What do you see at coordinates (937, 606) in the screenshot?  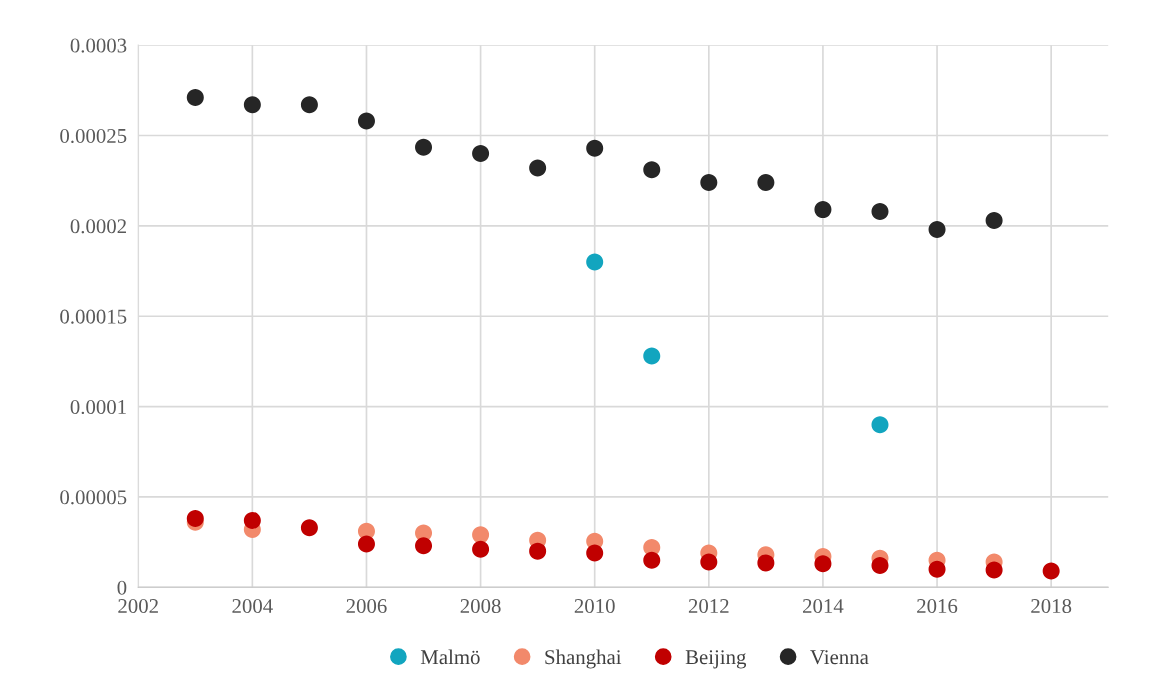 I see `x-tick-label: 2016` at bounding box center [937, 606].